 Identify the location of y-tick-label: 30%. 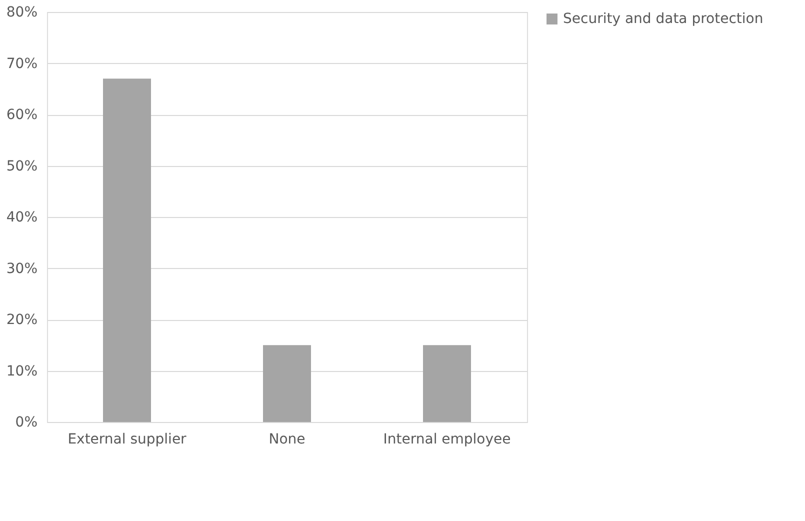
(22, 268).